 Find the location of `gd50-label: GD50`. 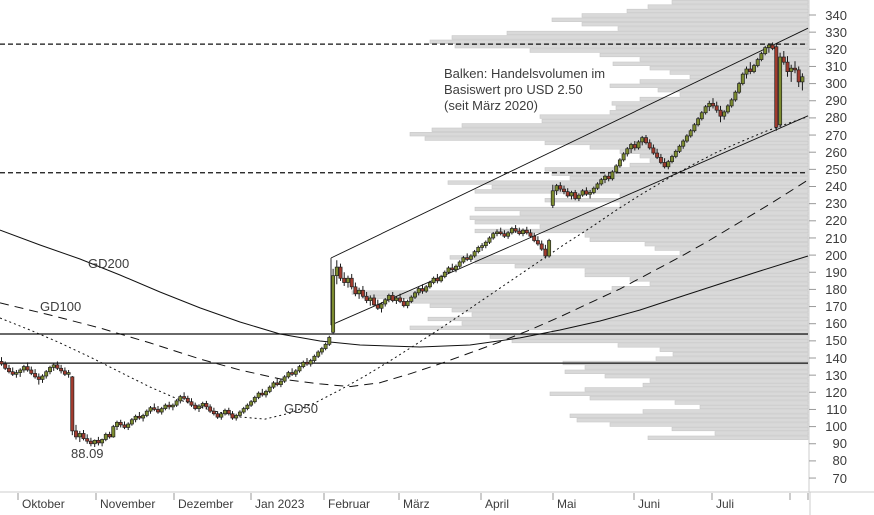

gd50-label: GD50 is located at coordinates (301, 408).